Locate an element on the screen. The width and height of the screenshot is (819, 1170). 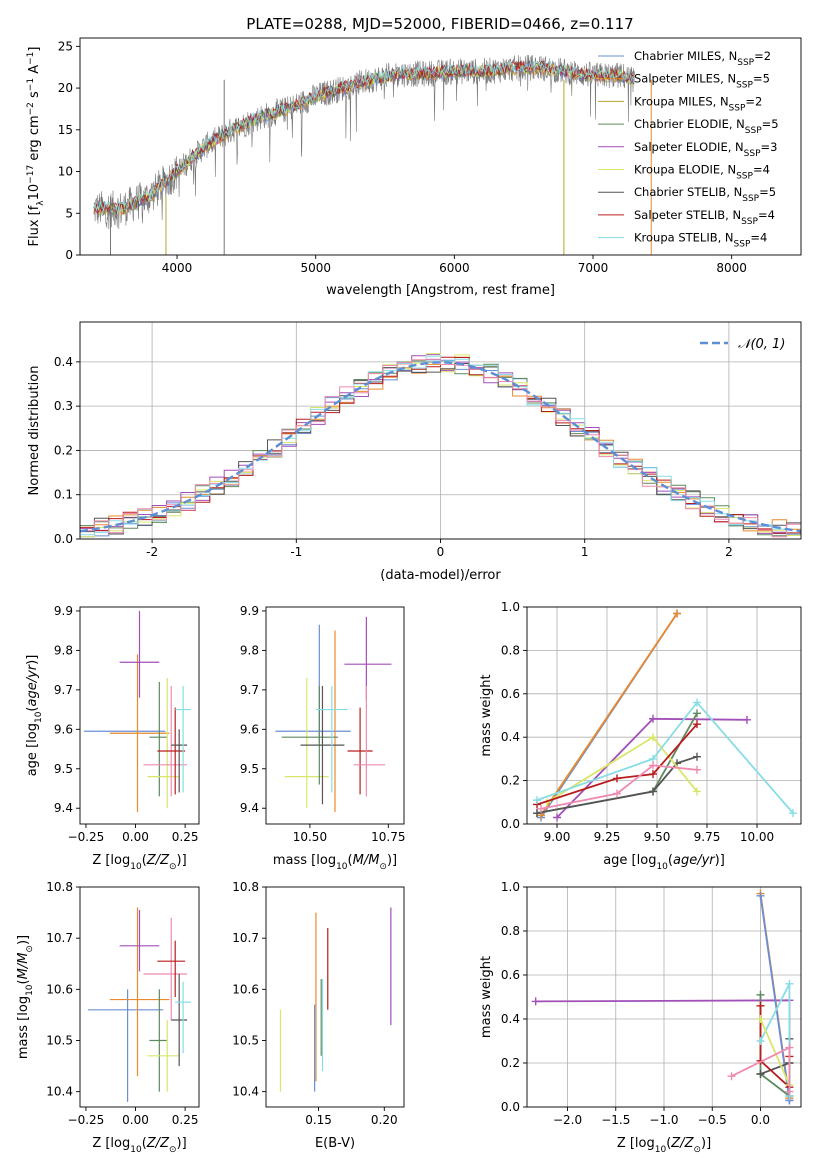
y-axis-label: mass [log10(M/M⊙)] is located at coordinates (25, 997).